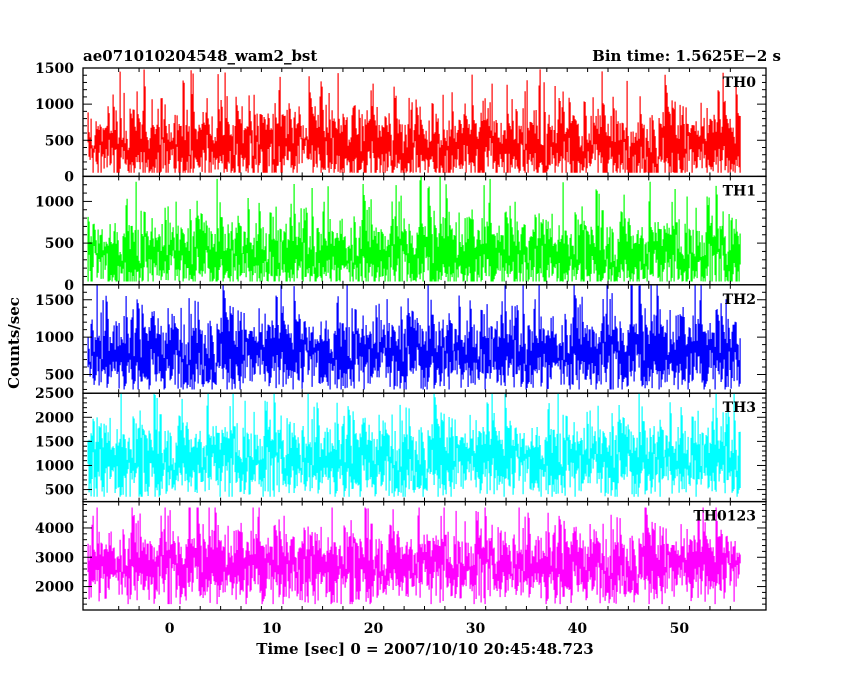 The height and width of the screenshot is (680, 850). I want to click on x-tick-label: 30, so click(476, 629).